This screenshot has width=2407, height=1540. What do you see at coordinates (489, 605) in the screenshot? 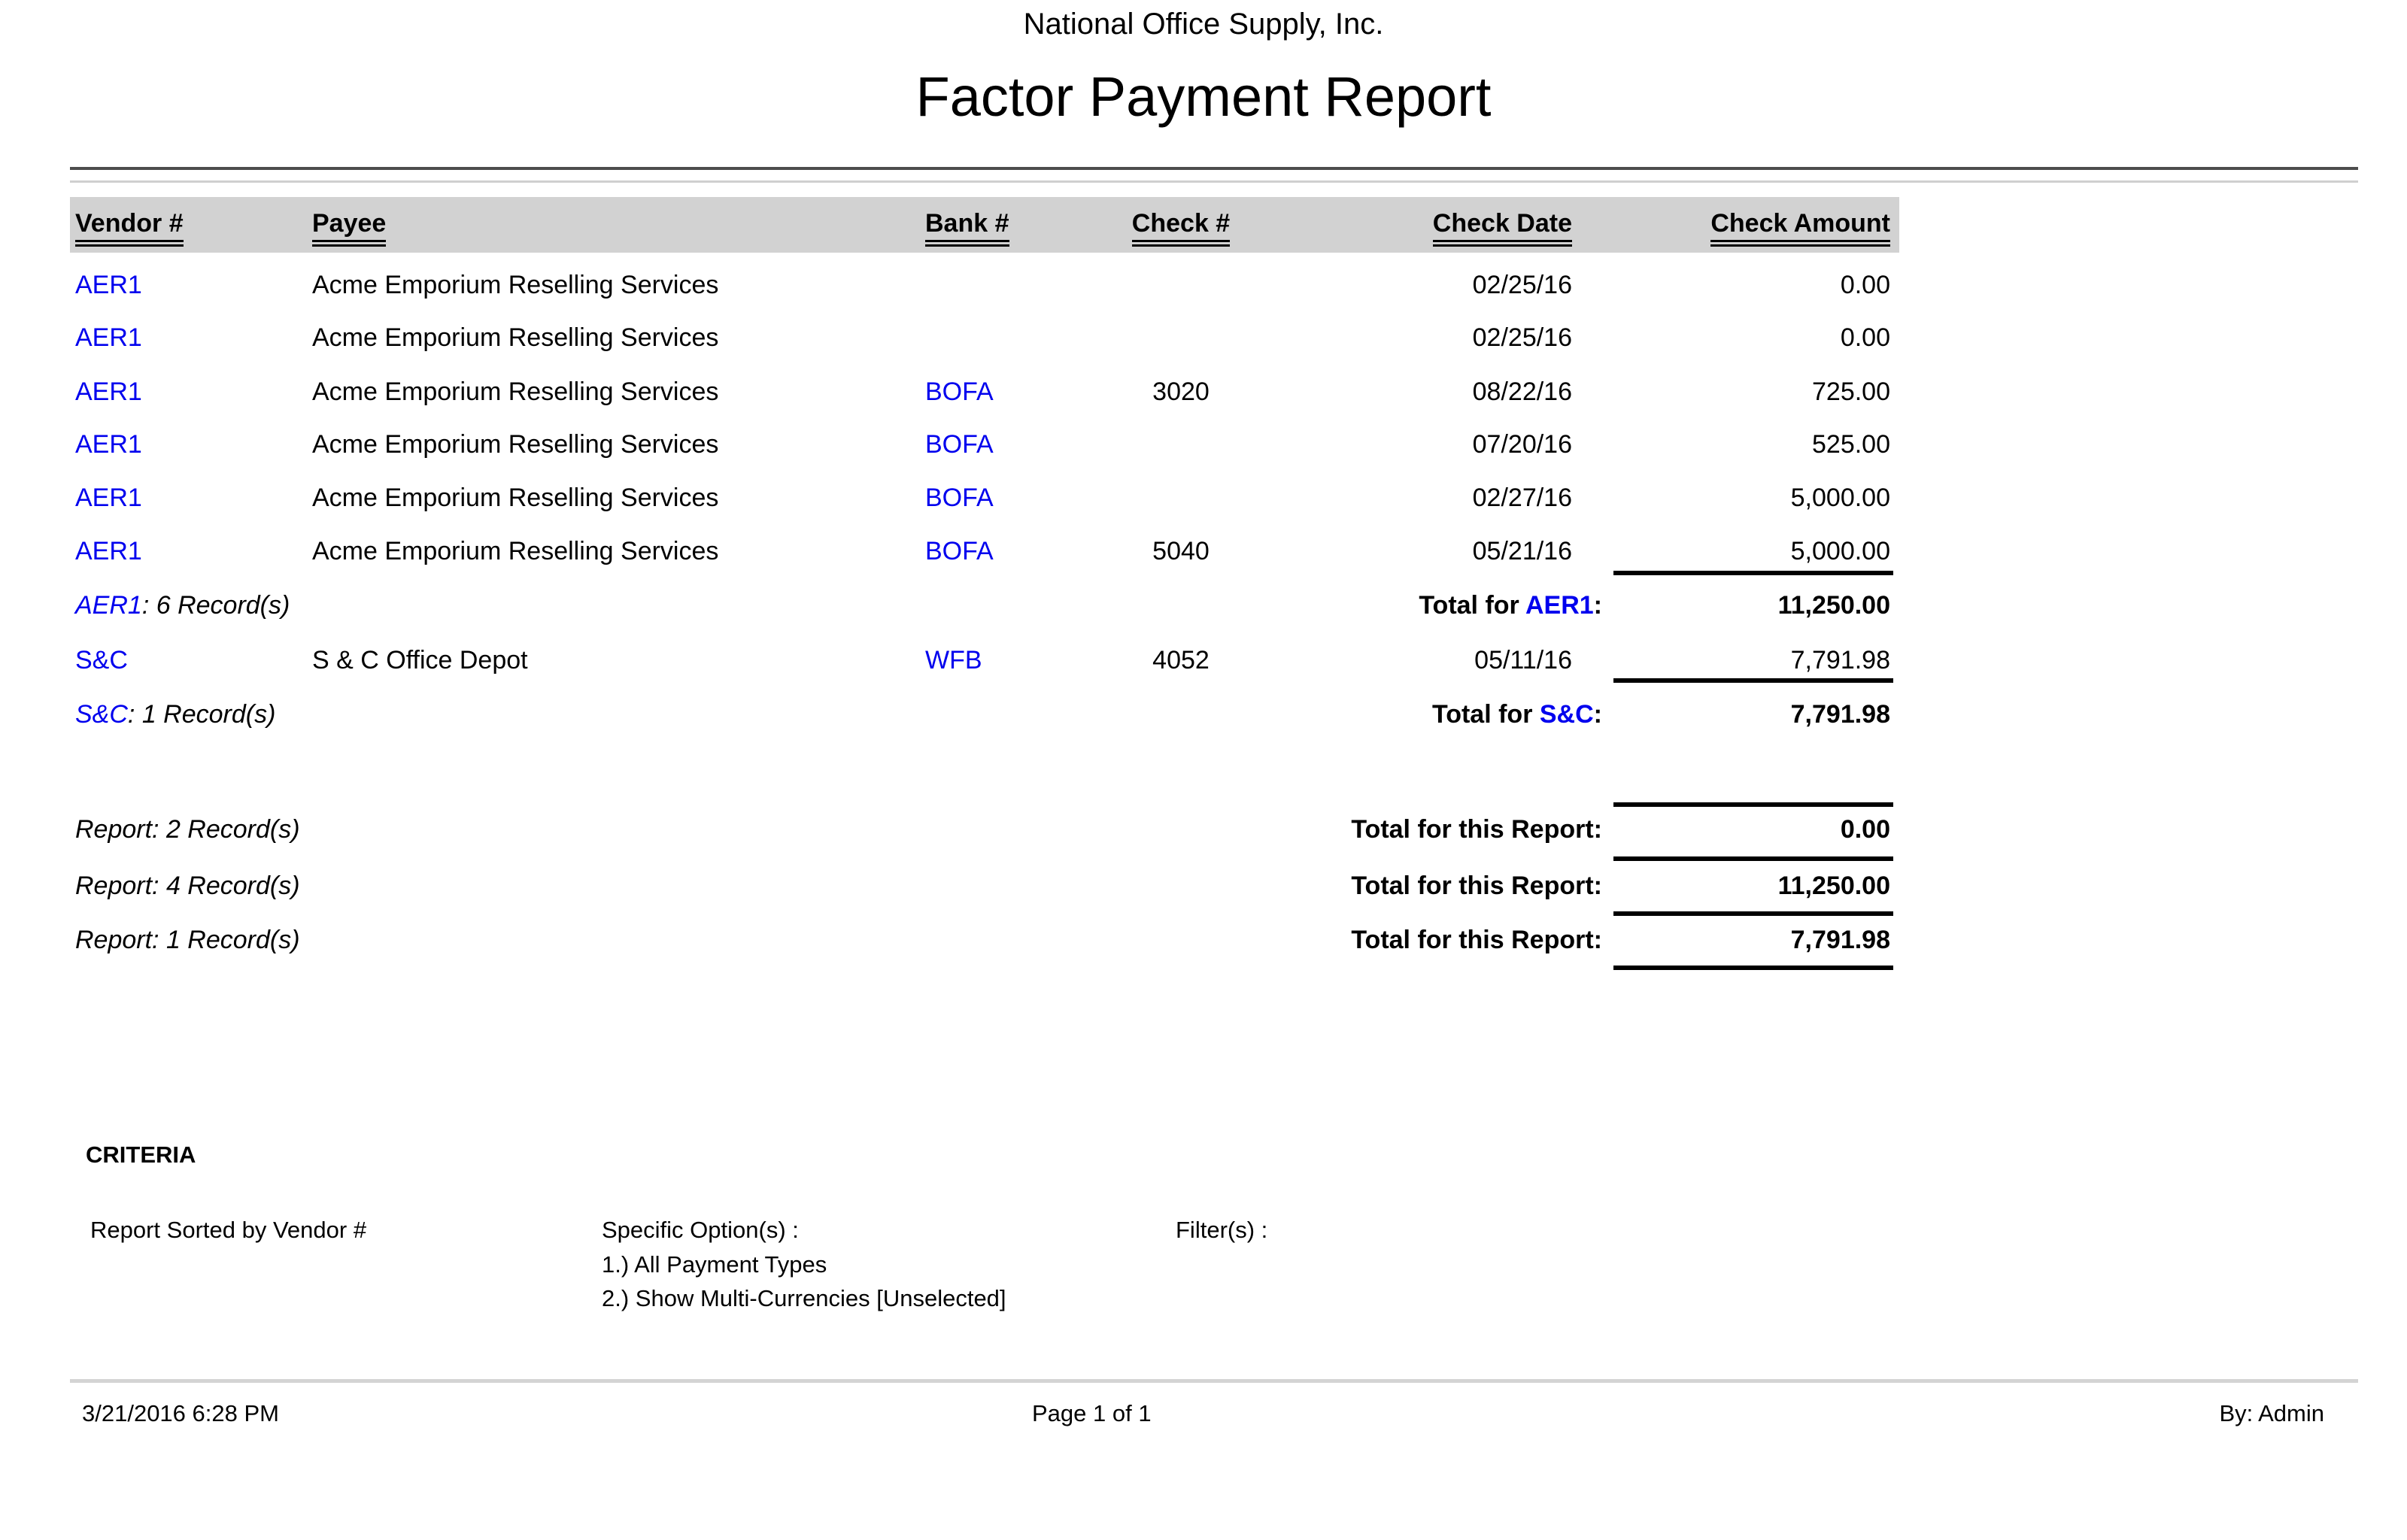
I see `group-record-count: AER1: 6 Record(s)` at bounding box center [489, 605].